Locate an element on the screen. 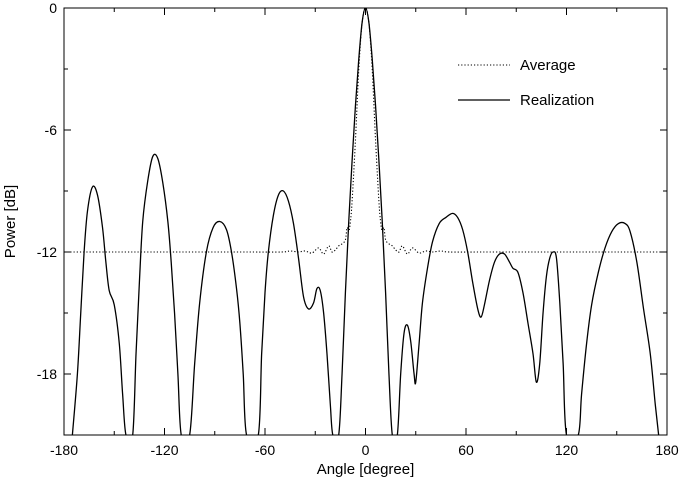  x-tick-label: -180 is located at coordinates (64, 450).